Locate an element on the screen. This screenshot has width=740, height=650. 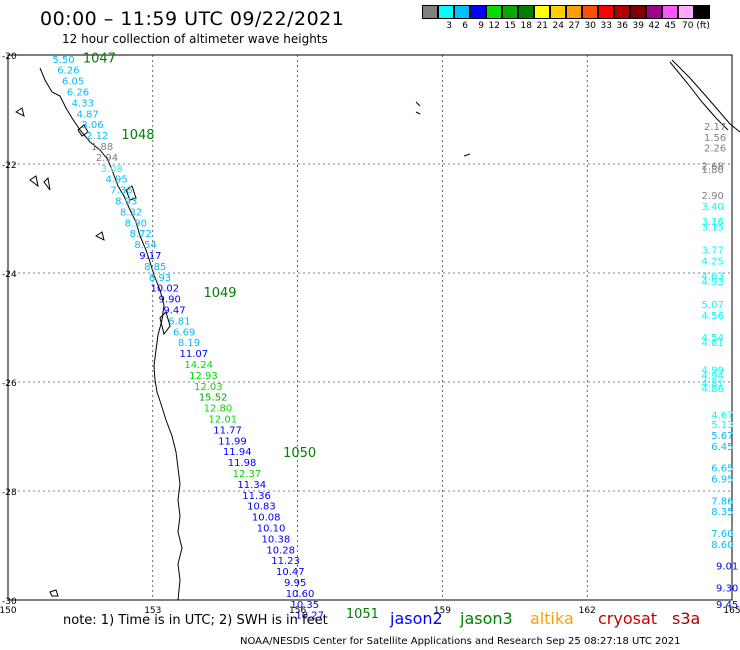
wave-height-label: 3.77 is located at coordinates (713, 251).